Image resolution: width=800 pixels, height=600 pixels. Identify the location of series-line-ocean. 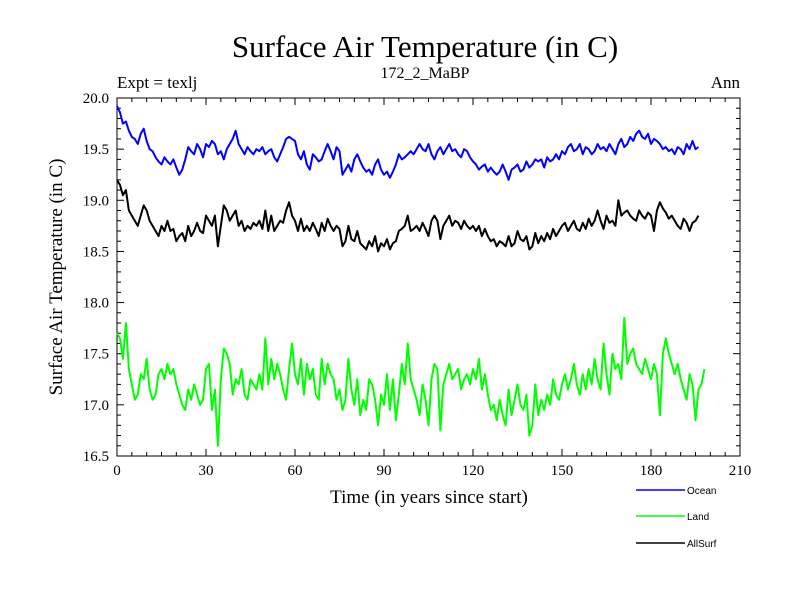
(408, 143).